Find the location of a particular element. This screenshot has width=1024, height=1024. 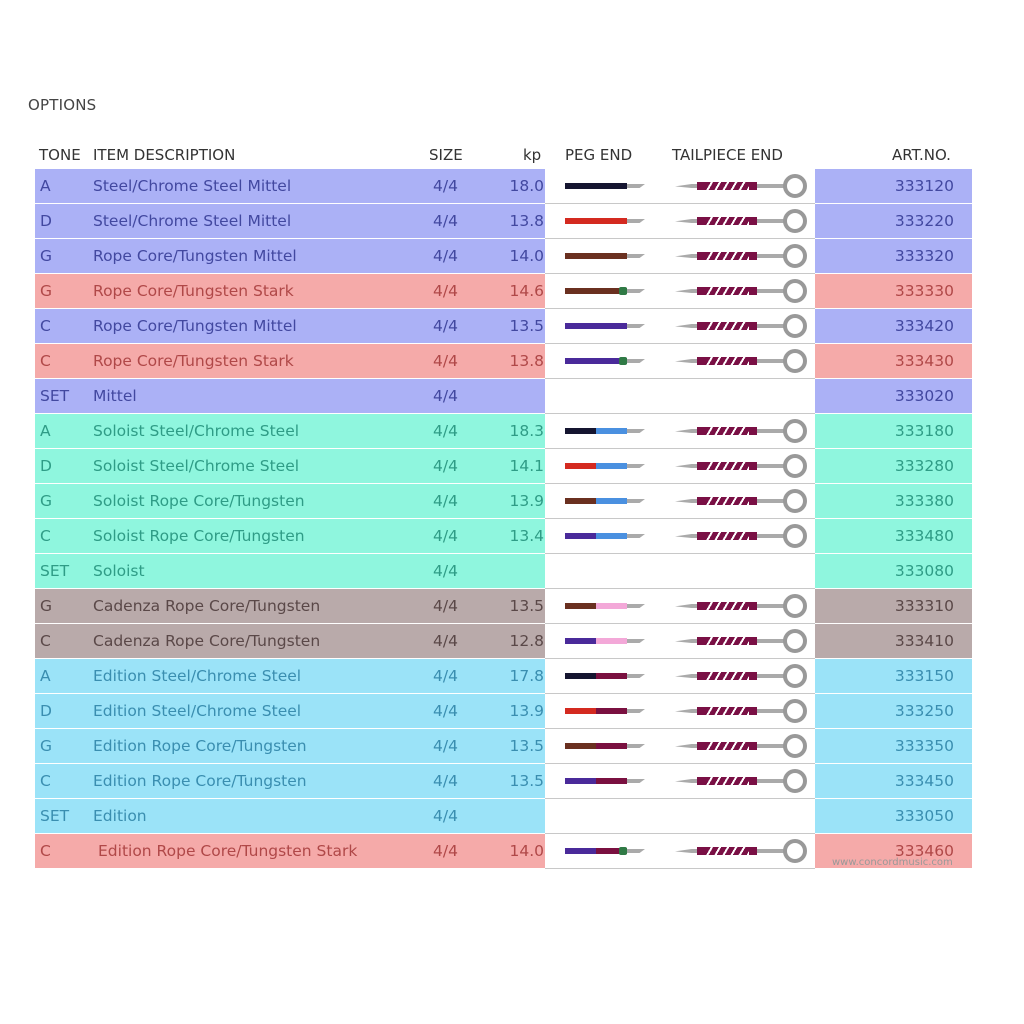

table-row: G Rope Core/Tungsten Stark 4/4 14.6 333330 is located at coordinates (512, 291).